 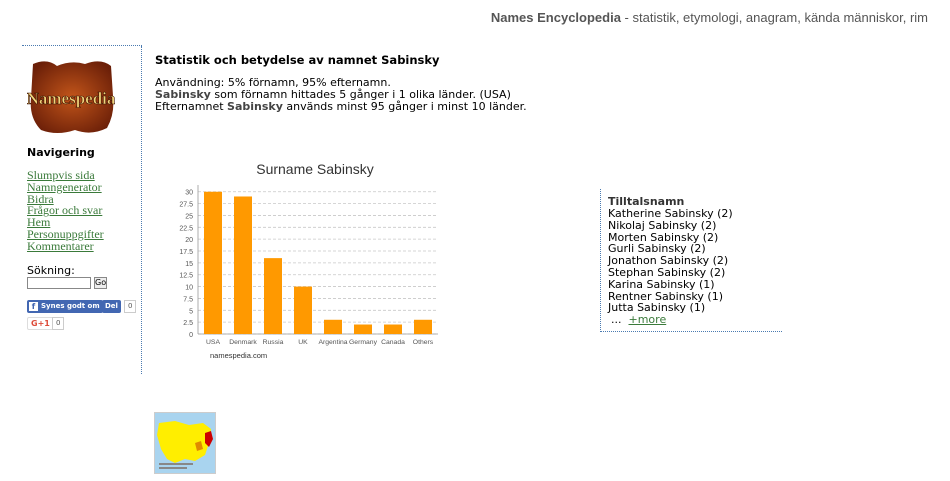 I want to click on facebook-icon: f, so click(x=33, y=306).